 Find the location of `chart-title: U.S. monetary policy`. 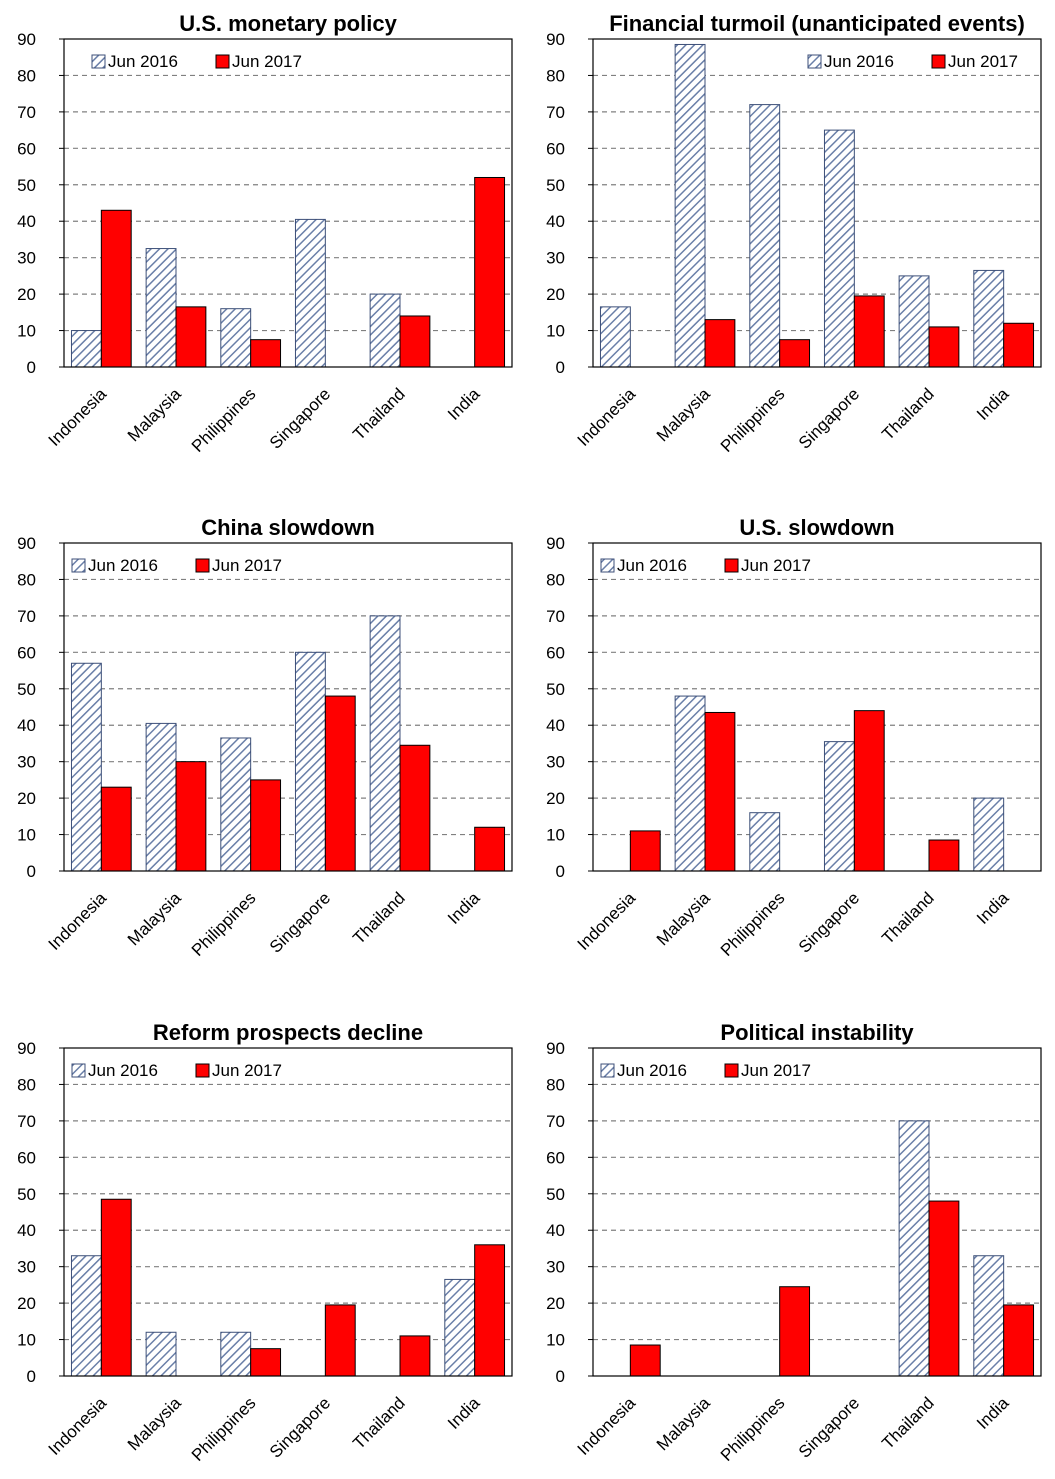

chart-title: U.S. monetary policy is located at coordinates (288, 23).